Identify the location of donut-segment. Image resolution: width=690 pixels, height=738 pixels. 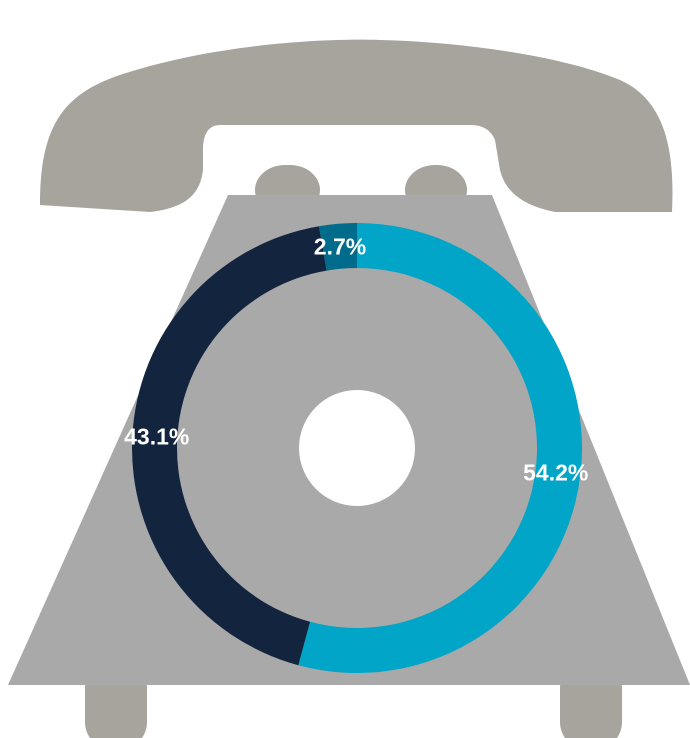
(338, 247).